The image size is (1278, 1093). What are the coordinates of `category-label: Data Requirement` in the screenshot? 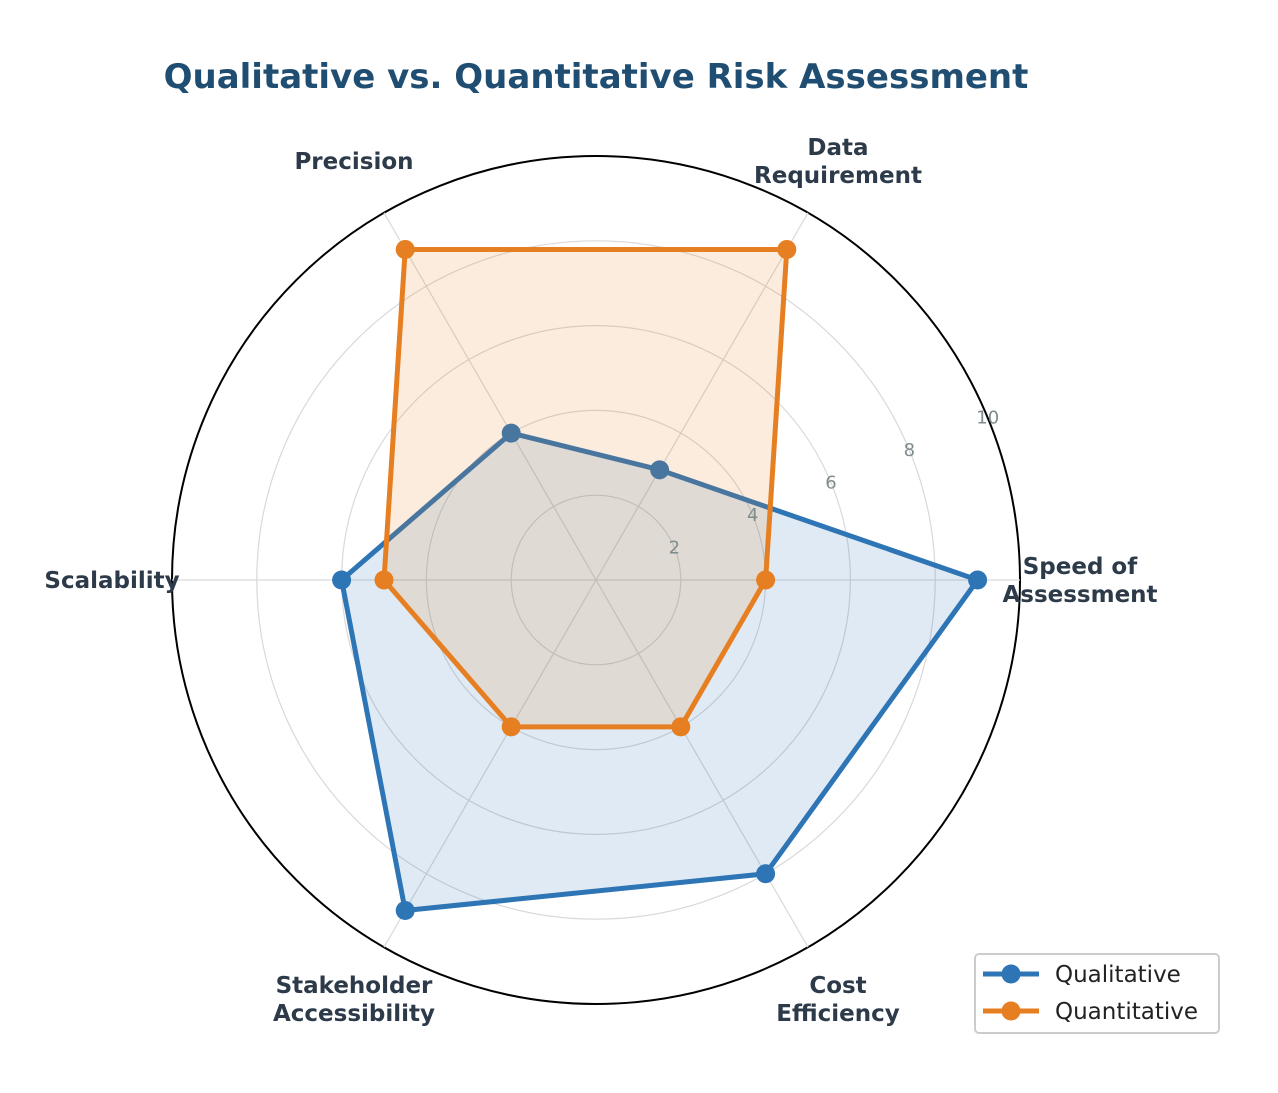 It's located at (838, 162).